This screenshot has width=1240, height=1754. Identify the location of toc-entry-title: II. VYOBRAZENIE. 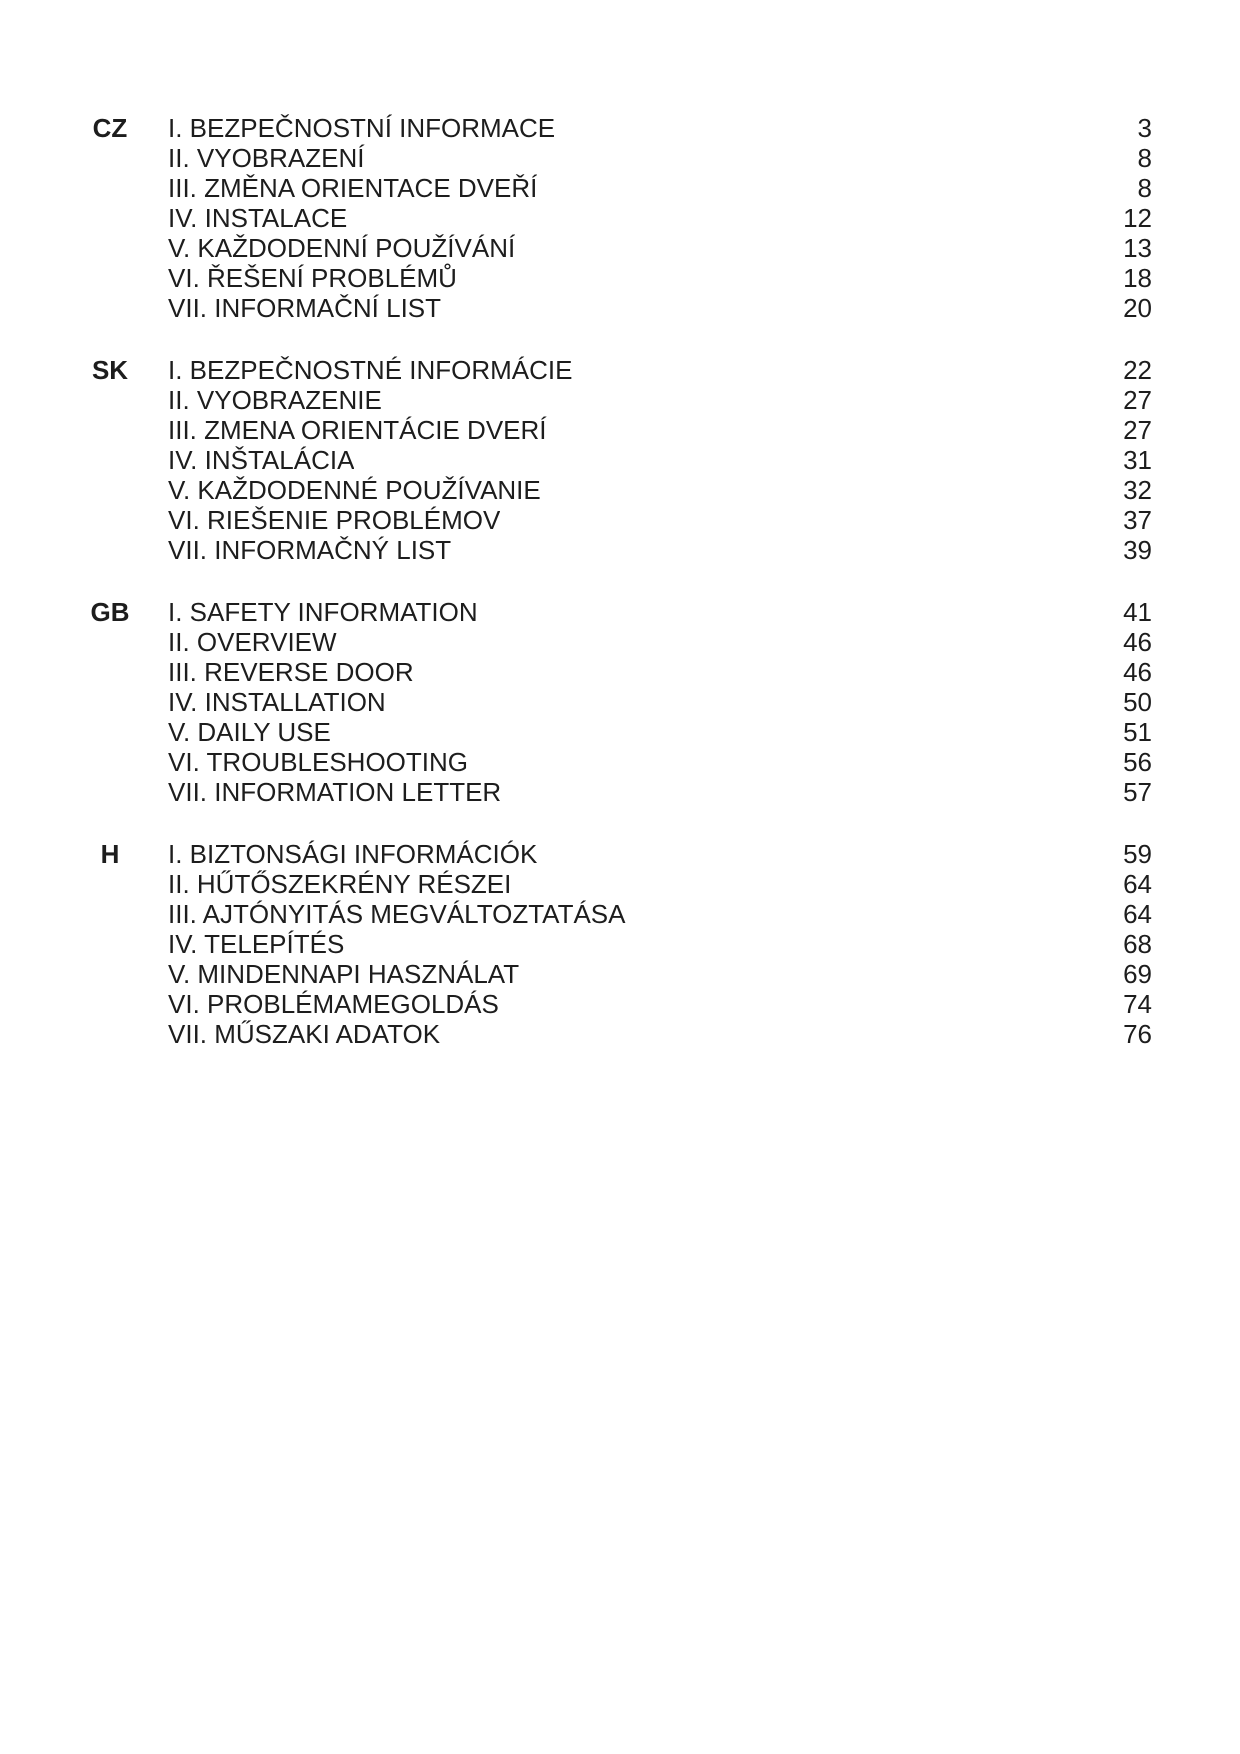
(275, 400).